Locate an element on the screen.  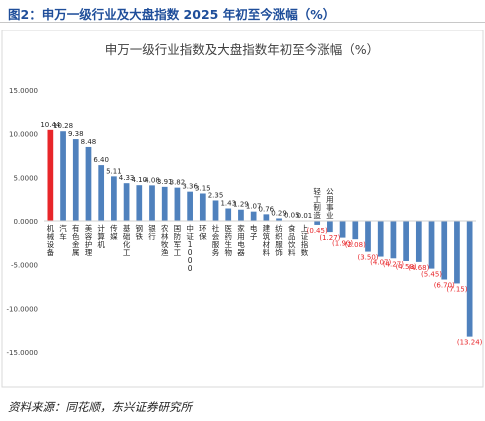
value-label: 3.82 is located at coordinates (178, 183).